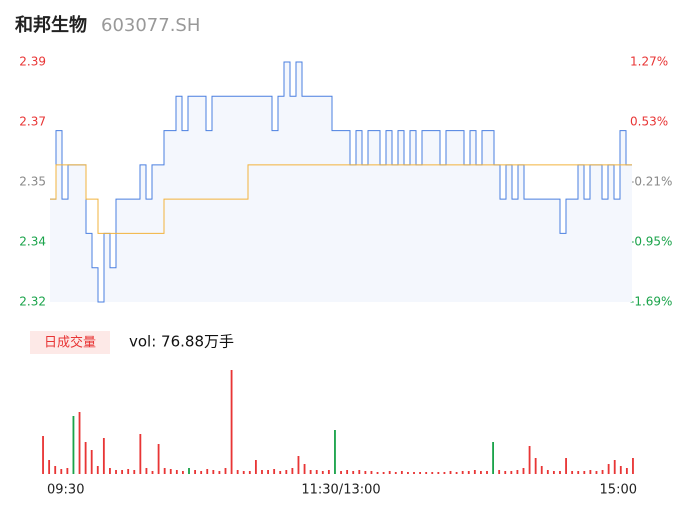 Image resolution: width=686 pixels, height=524 pixels. I want to click on volume-total: vol: 76.88万手, so click(181, 342).